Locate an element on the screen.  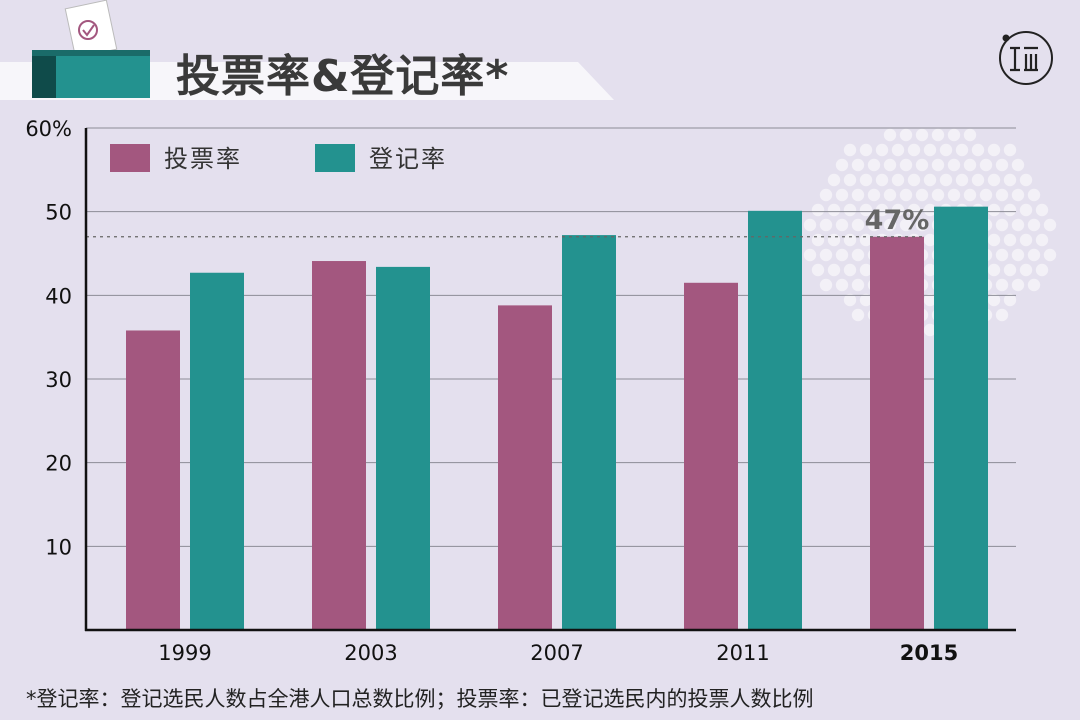
y-tick-label: 60% is located at coordinates (48, 129).